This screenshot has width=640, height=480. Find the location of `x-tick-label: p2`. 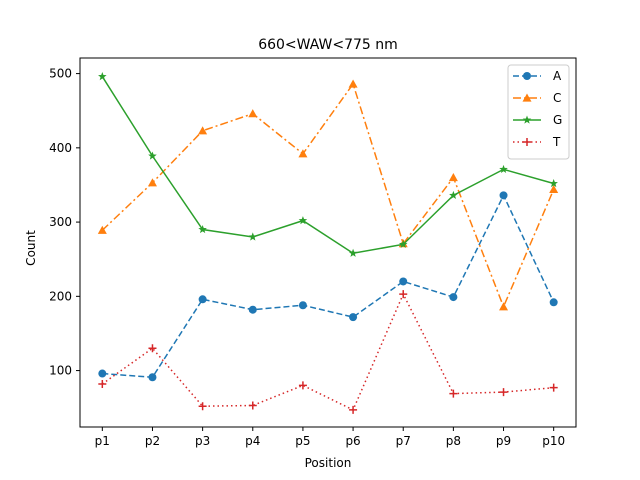

x-tick-label: p2 is located at coordinates (152, 441).